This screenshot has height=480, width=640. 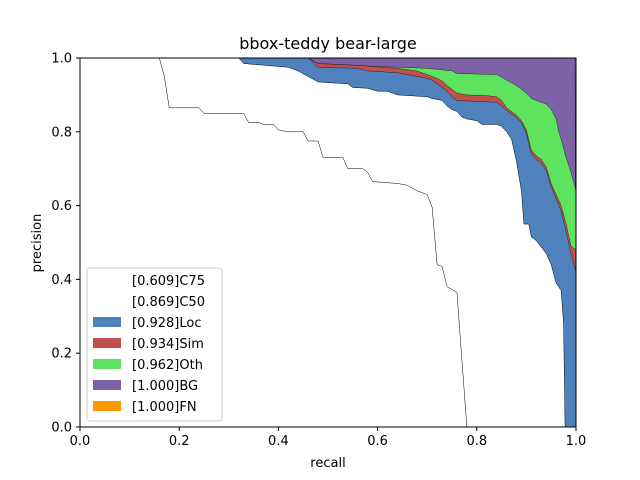 I want to click on y-tick-label: 1.0, so click(x=61, y=59).